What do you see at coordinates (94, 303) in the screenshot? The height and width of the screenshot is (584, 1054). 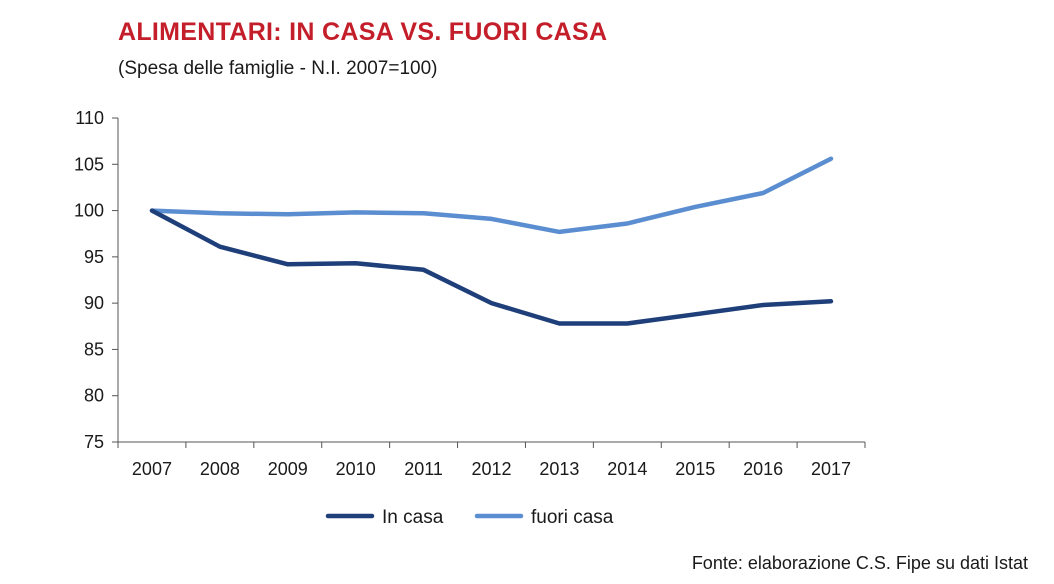 I see `y-tick-label: 90` at bounding box center [94, 303].